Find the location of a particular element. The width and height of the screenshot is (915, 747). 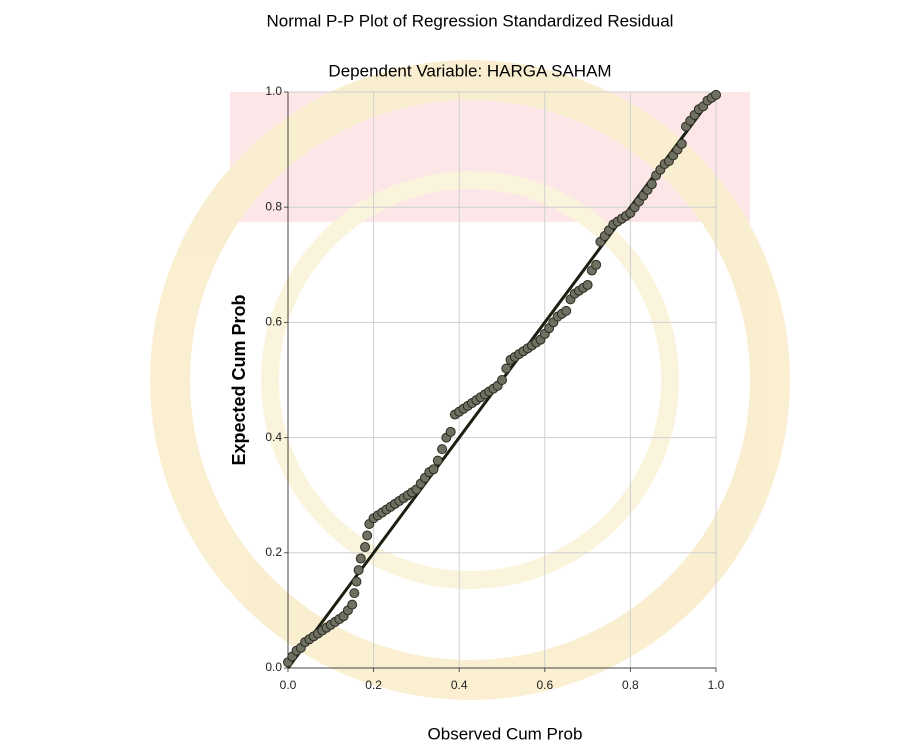

y-tick-label: 0.2 is located at coordinates (273, 552).